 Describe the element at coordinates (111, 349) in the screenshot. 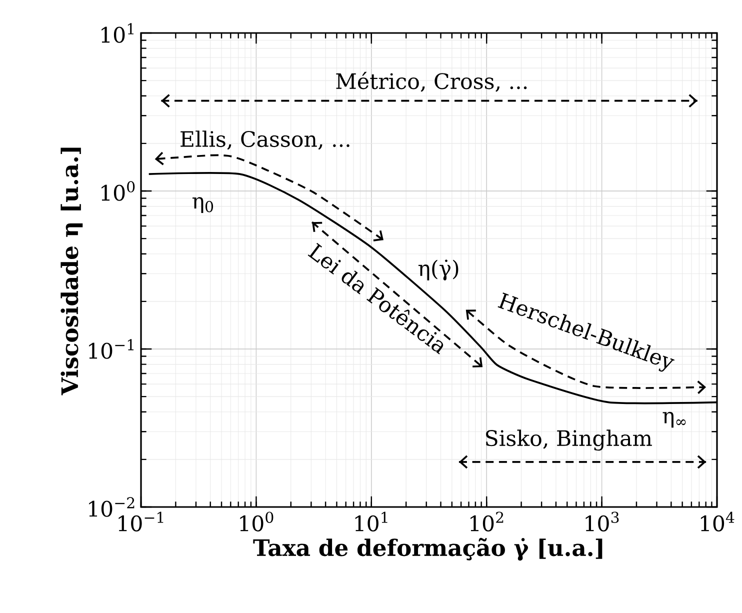

I see `y-tick-label: 10$^{−1}$` at that location.